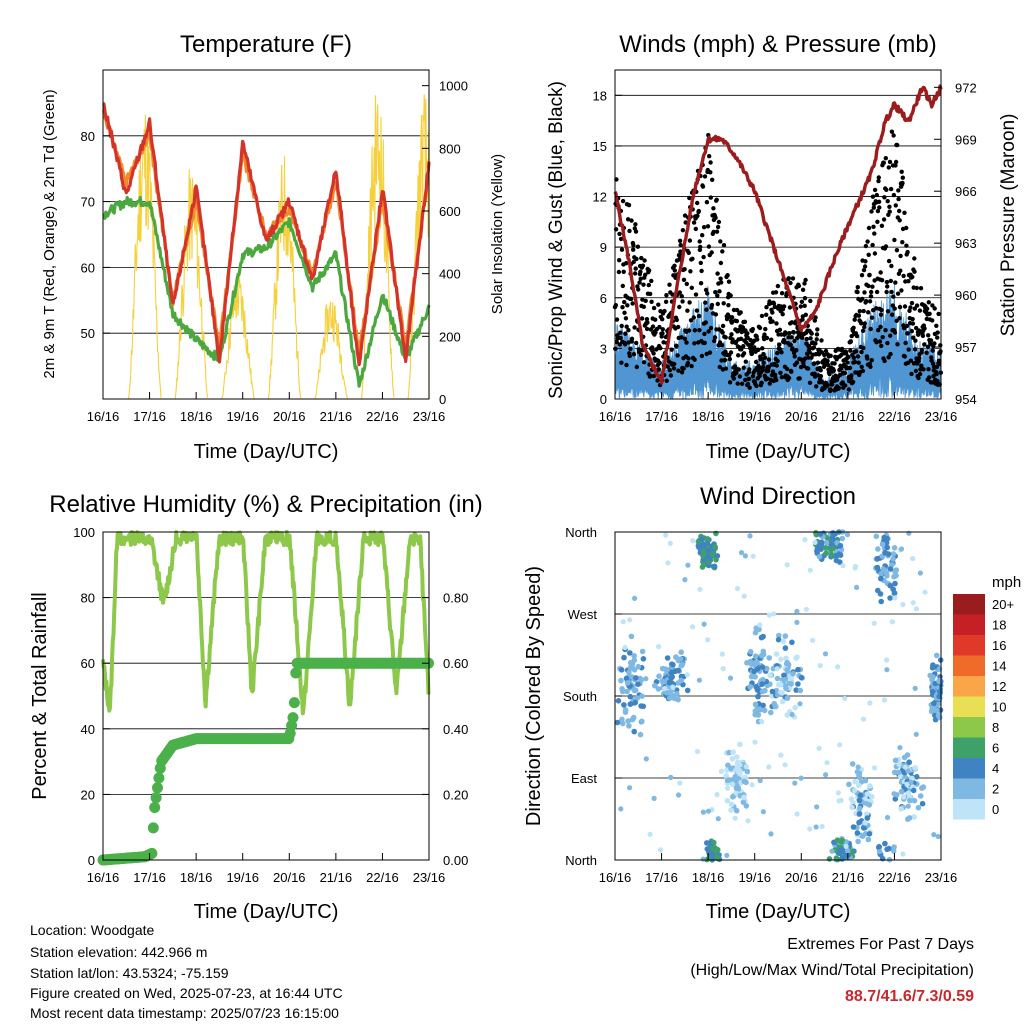  What do you see at coordinates (266, 44) in the screenshot?
I see `temperature-title: Temperature (F)` at bounding box center [266, 44].